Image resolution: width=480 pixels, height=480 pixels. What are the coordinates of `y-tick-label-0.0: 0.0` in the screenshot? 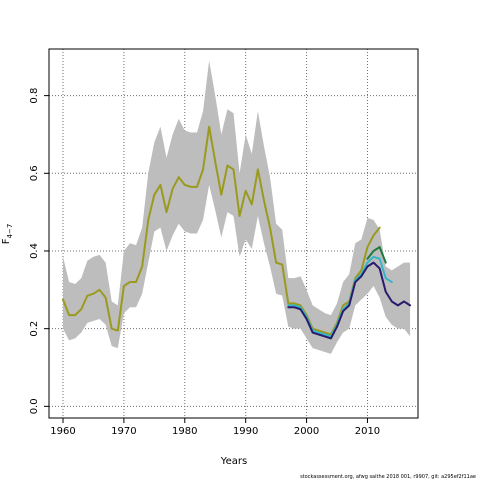 It's located at (34, 406).